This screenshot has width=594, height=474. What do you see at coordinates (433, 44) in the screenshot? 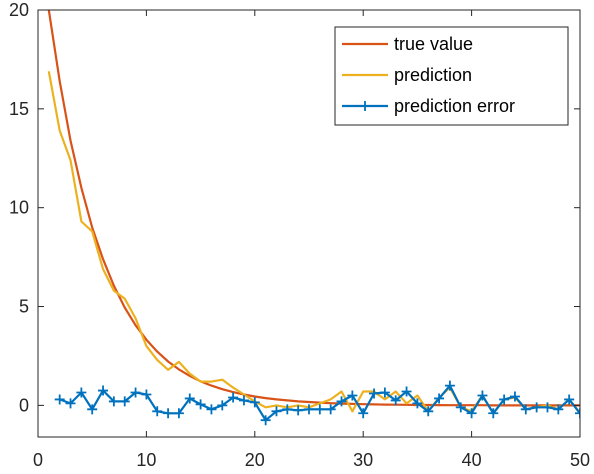
I see `legend-true-value-label: true value` at bounding box center [433, 44].